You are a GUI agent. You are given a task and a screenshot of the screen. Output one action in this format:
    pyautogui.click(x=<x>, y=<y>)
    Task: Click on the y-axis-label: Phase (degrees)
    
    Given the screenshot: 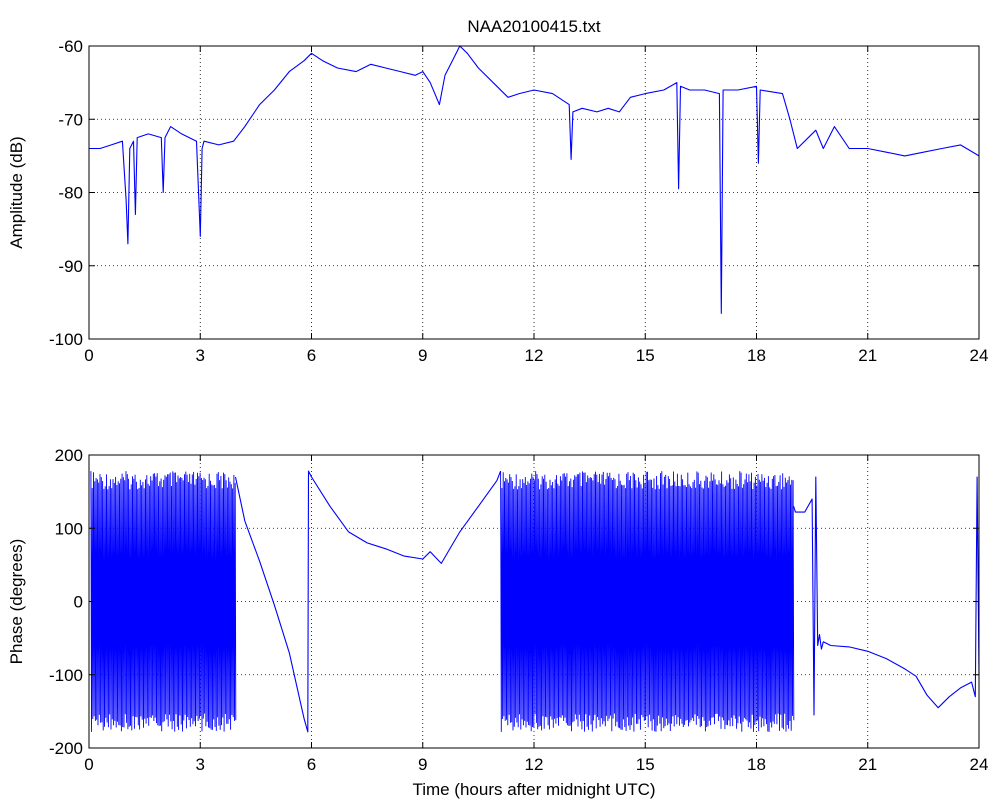 What is the action you would take?
    pyautogui.click(x=16, y=602)
    